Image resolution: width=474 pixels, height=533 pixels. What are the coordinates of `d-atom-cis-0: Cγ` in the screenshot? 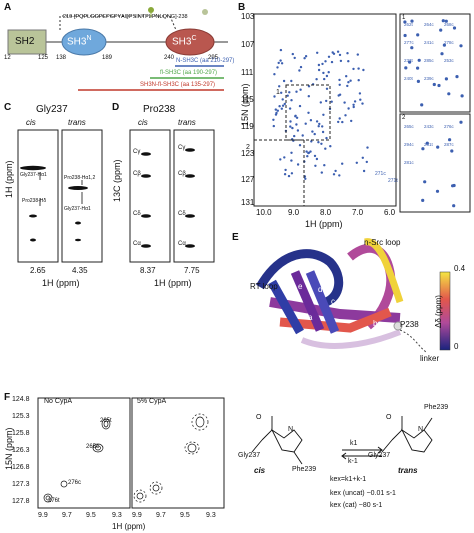 It's located at (137, 152).